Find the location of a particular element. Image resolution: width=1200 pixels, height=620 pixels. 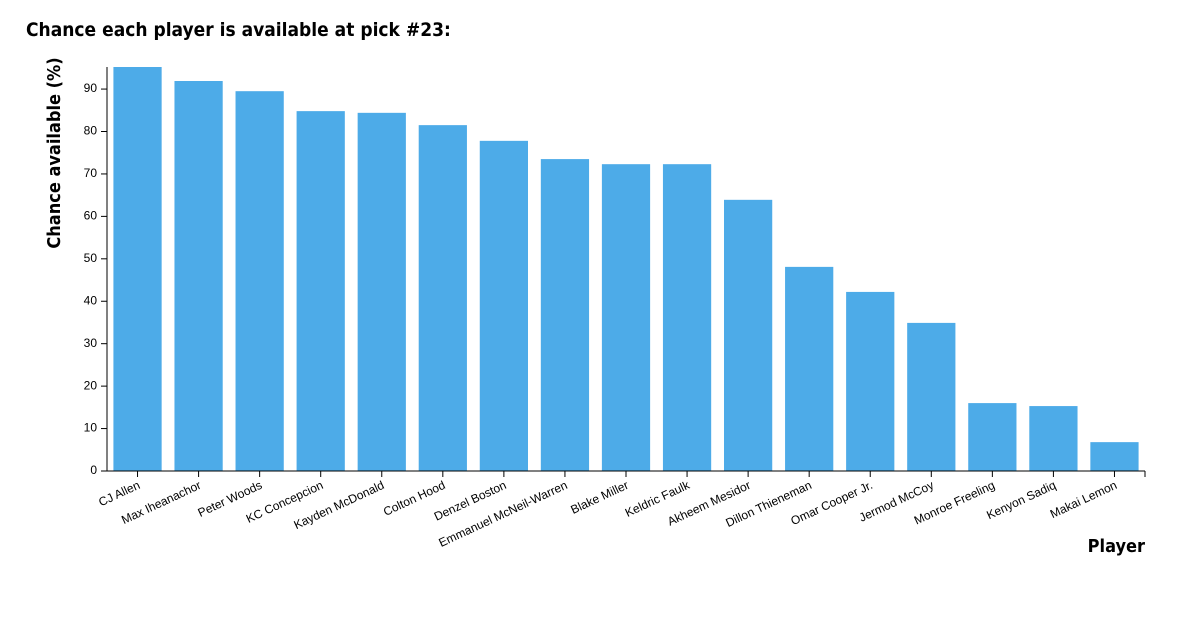

y-tick-label: 40 is located at coordinates (91, 300).